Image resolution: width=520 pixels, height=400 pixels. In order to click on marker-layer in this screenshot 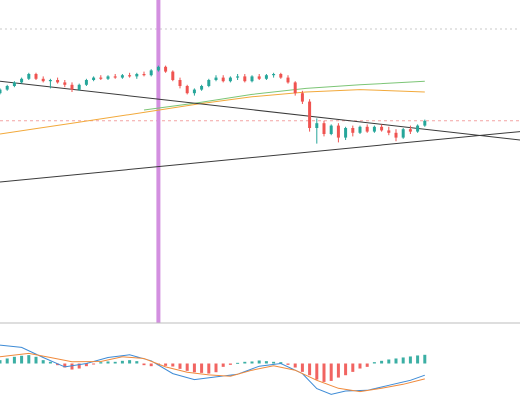, I will do `click(158, 161)`.